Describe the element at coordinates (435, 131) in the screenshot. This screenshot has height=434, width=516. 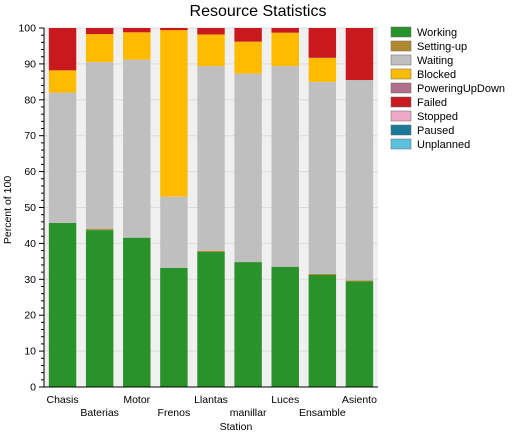
I see `legend-label: Paused` at that location.